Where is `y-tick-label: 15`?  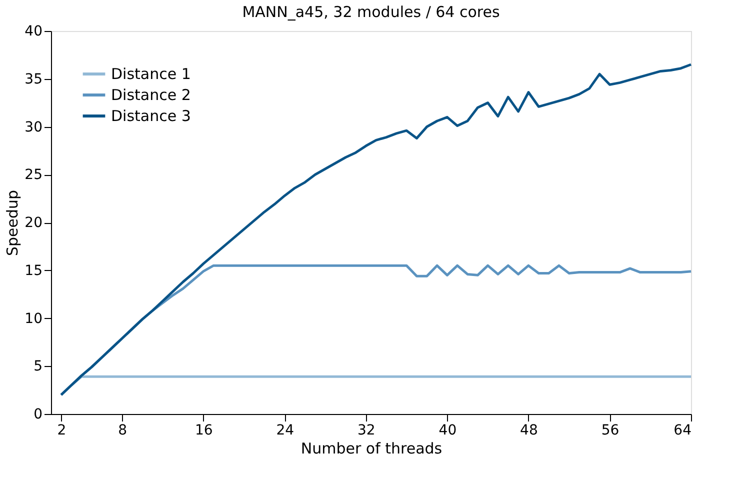 y-tick-label: 15 is located at coordinates (33, 270).